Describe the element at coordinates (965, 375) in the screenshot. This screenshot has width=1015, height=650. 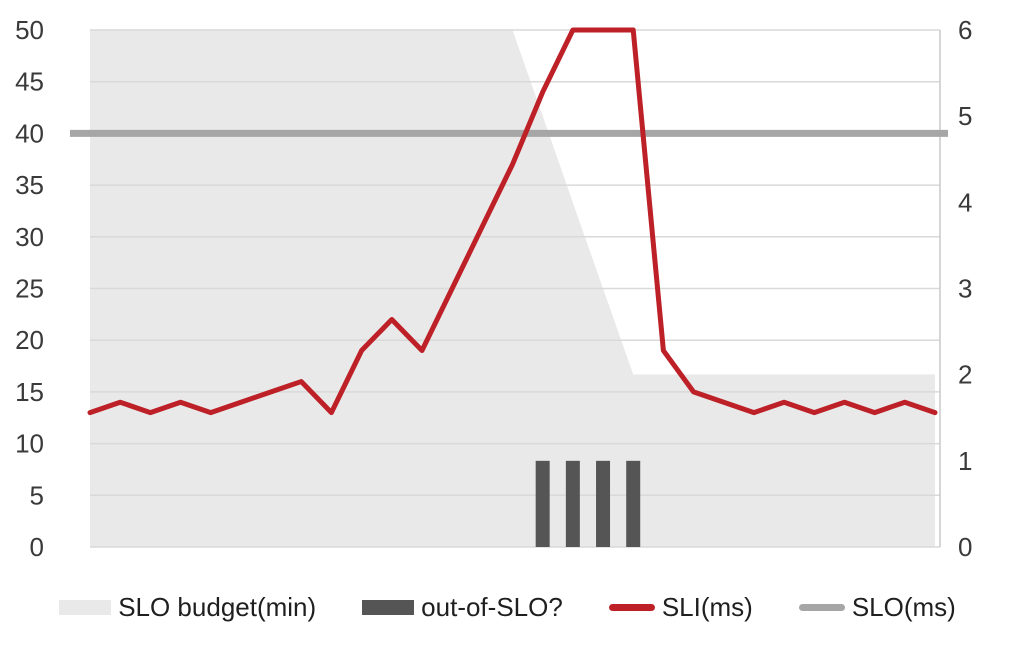
I see `right-axis-tick-label: 2` at that location.